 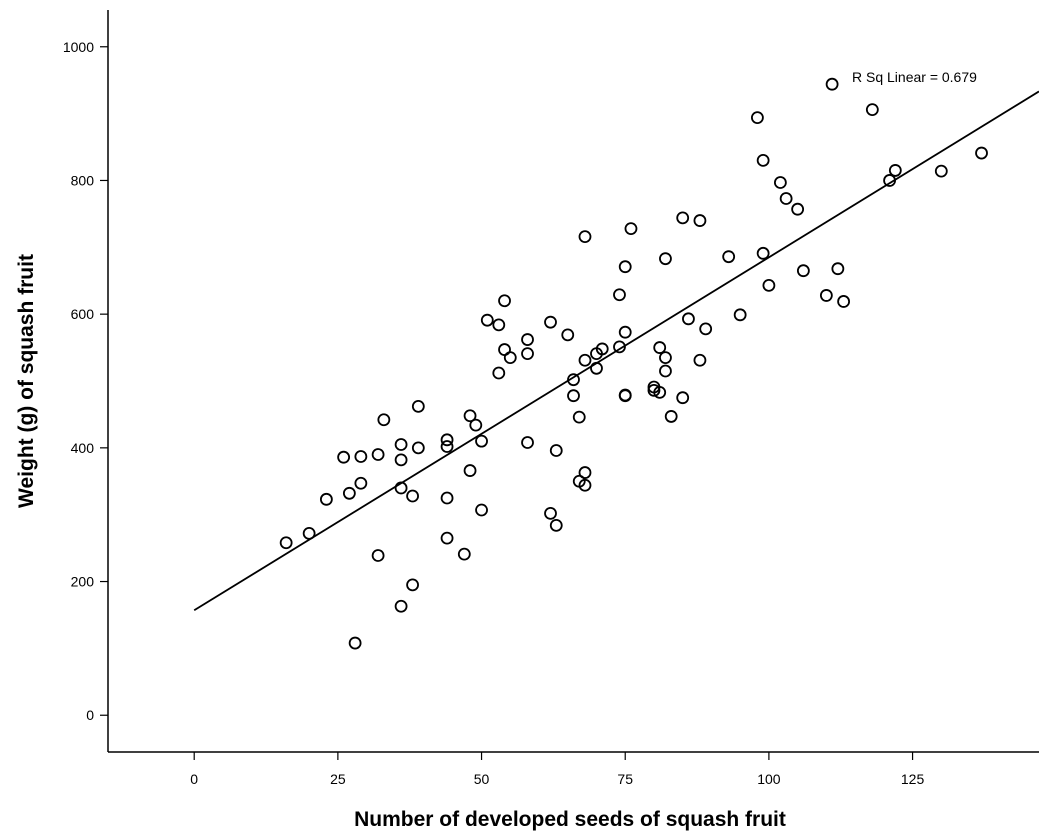 What do you see at coordinates (26, 381) in the screenshot?
I see `y-axis-title: Weight (g) of squash fruit` at bounding box center [26, 381].